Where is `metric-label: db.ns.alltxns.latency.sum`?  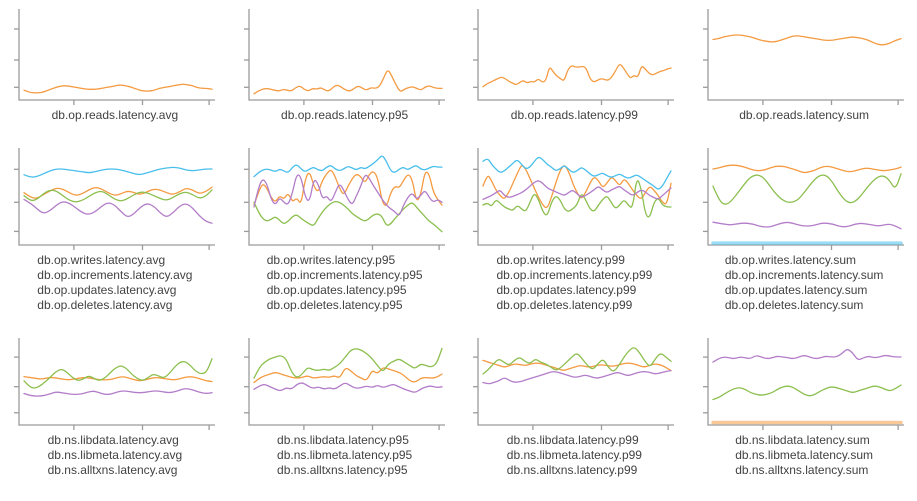
metric-label: db.ns.alltxns.latency.sum is located at coordinates (802, 470).